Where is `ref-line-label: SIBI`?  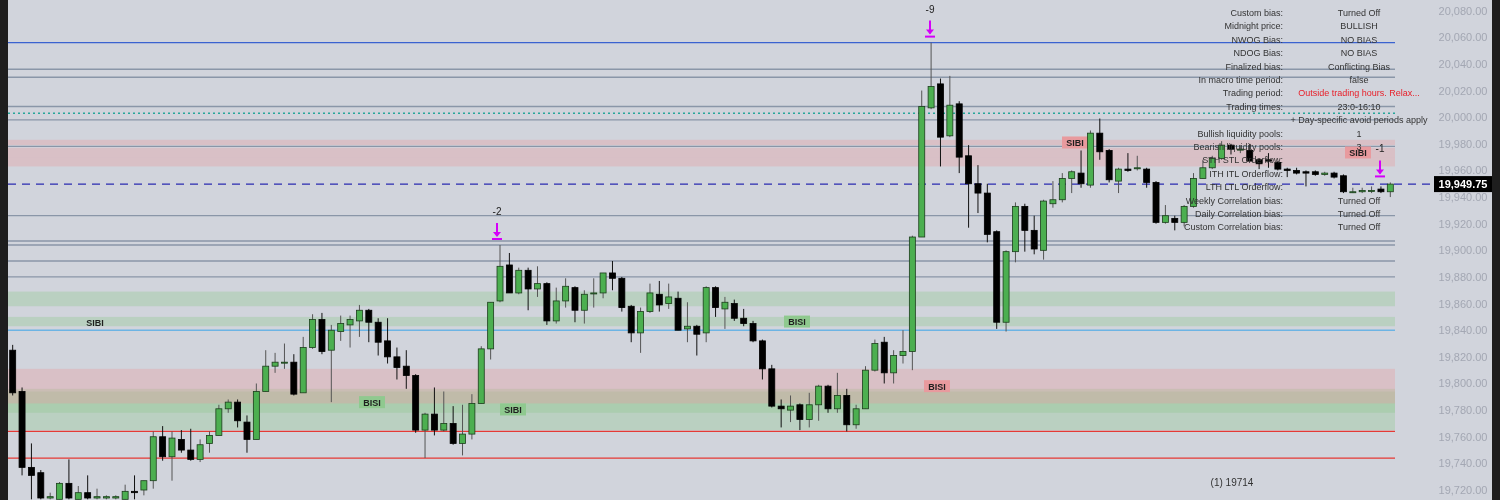
ref-line-label: SIBI is located at coordinates (95, 323).